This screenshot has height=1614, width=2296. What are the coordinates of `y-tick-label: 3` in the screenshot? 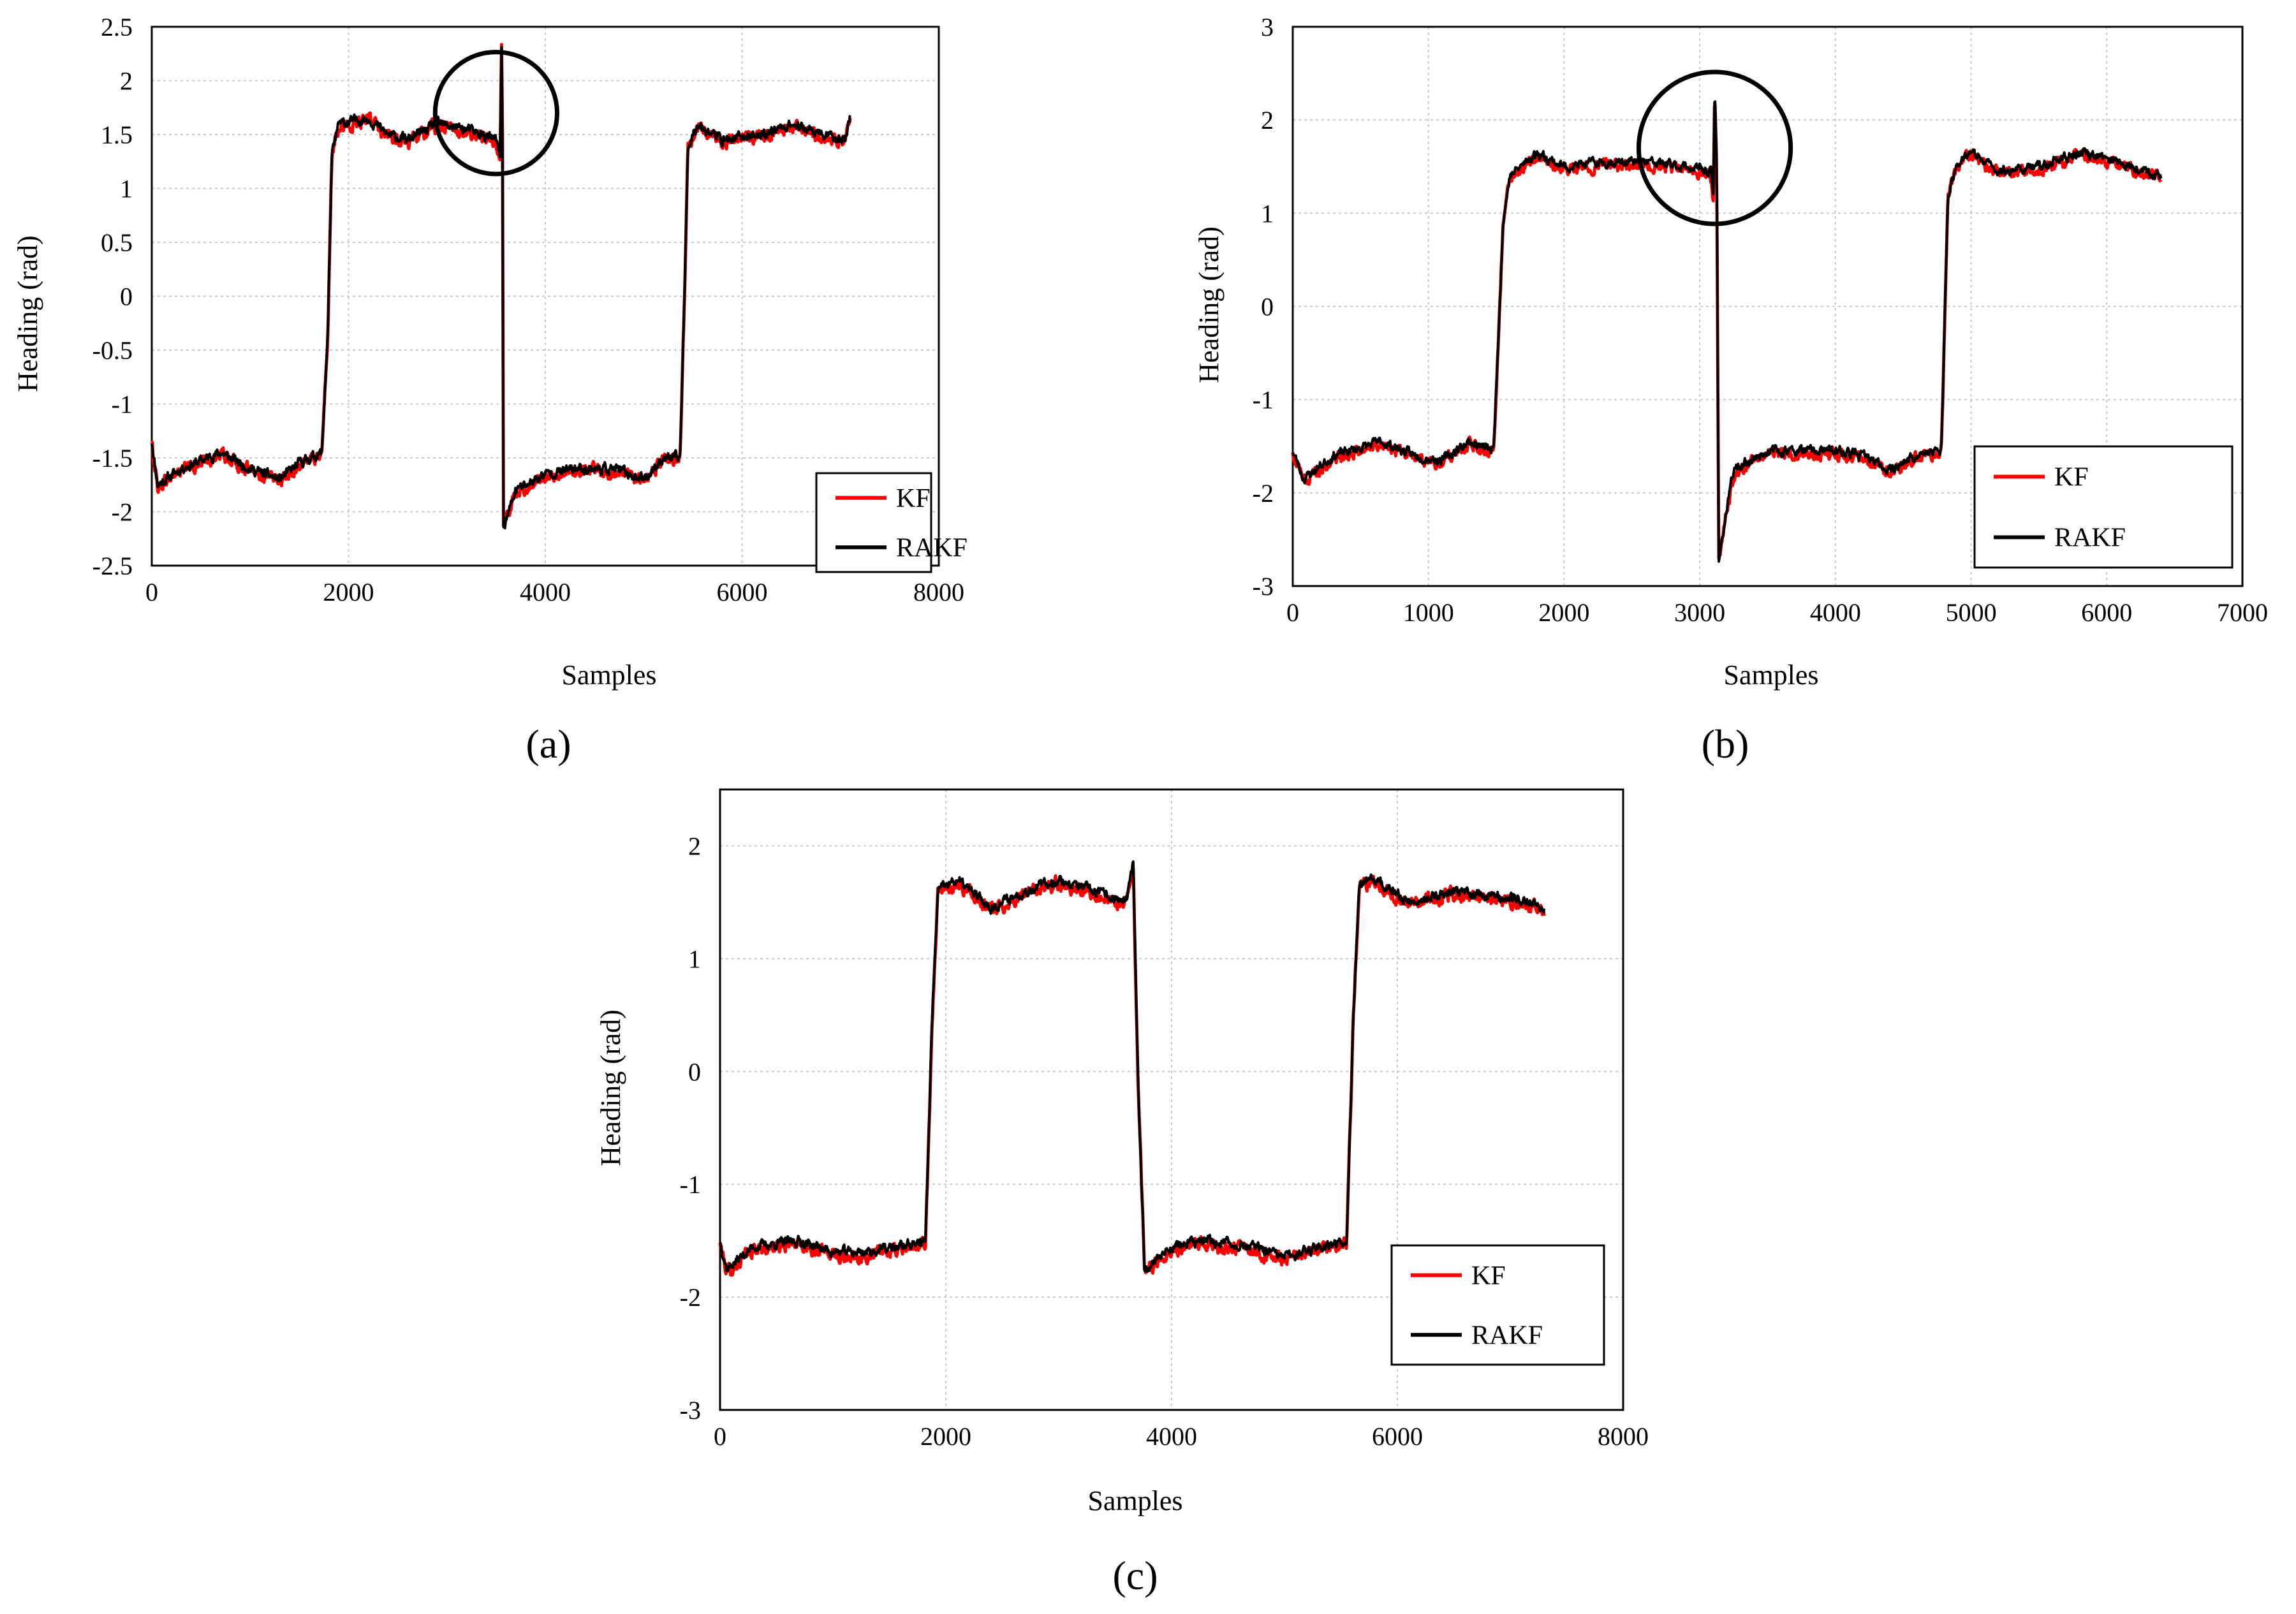 It's located at (1267, 27).